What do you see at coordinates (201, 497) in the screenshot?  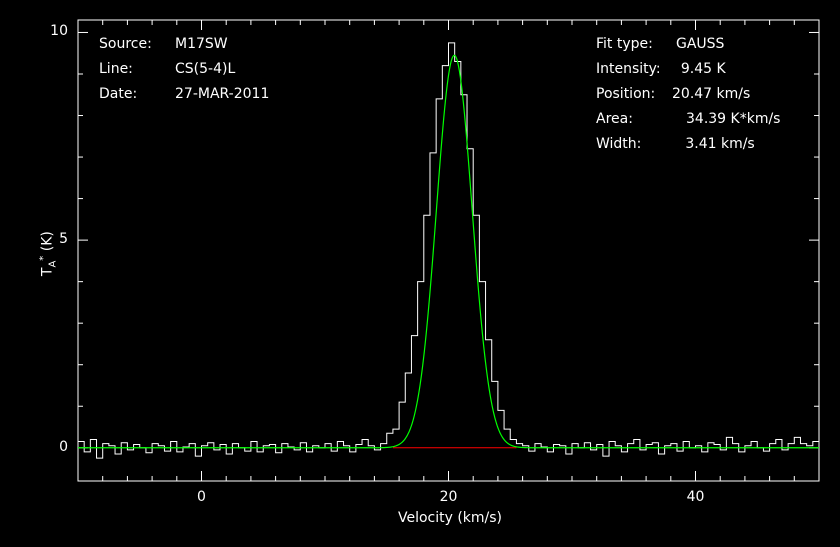 I see `x-tick-label: 0` at bounding box center [201, 497].